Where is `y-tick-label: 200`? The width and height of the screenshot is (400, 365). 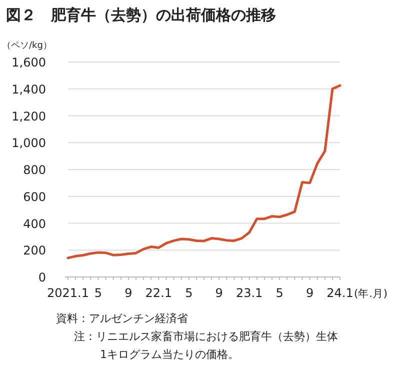 y-tick-label: 200 is located at coordinates (34, 251).